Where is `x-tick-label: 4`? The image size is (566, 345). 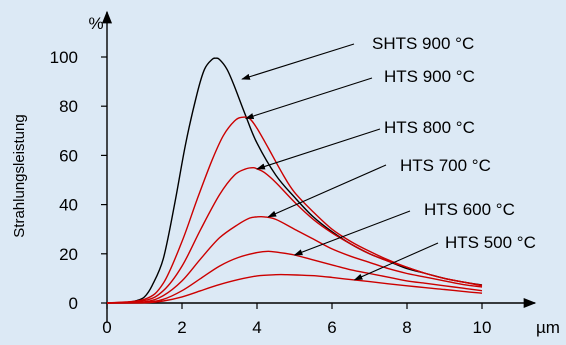 x-tick-label: 4 is located at coordinates (256, 327).